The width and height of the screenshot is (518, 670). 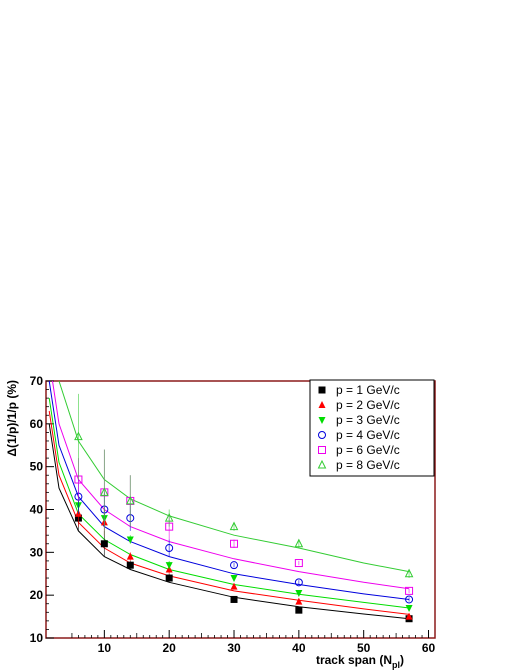 I want to click on legend-label-4: p = 4 GeV/c, so click(x=368, y=435).